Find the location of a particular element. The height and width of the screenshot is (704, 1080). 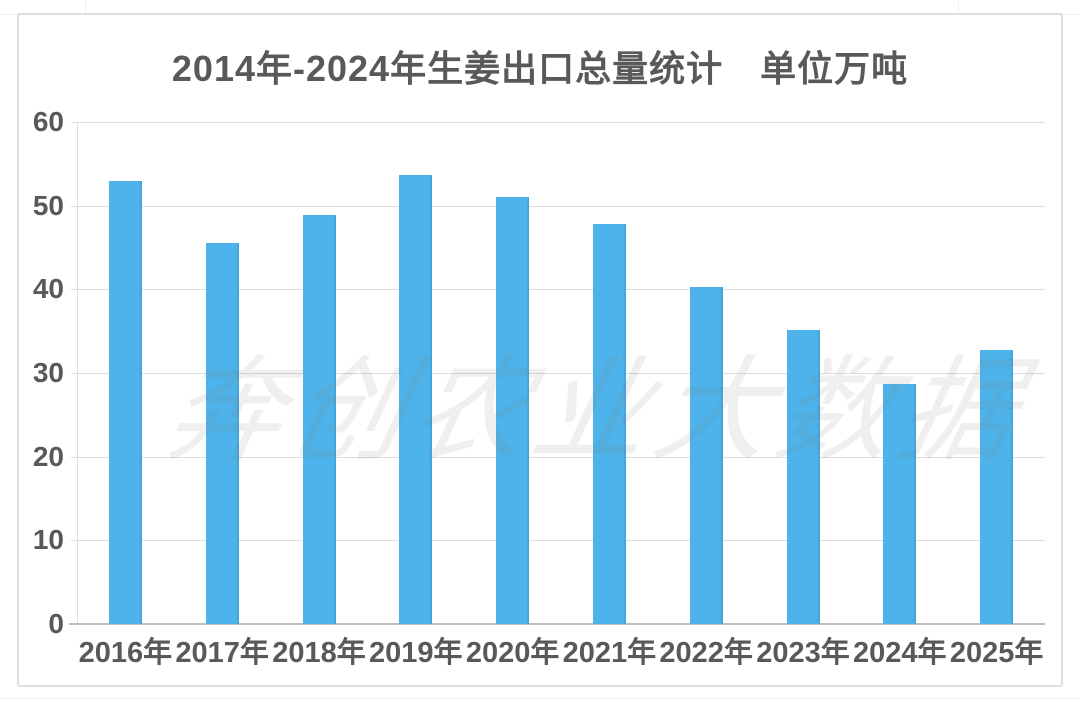

bar-2019年 is located at coordinates (416, 399).